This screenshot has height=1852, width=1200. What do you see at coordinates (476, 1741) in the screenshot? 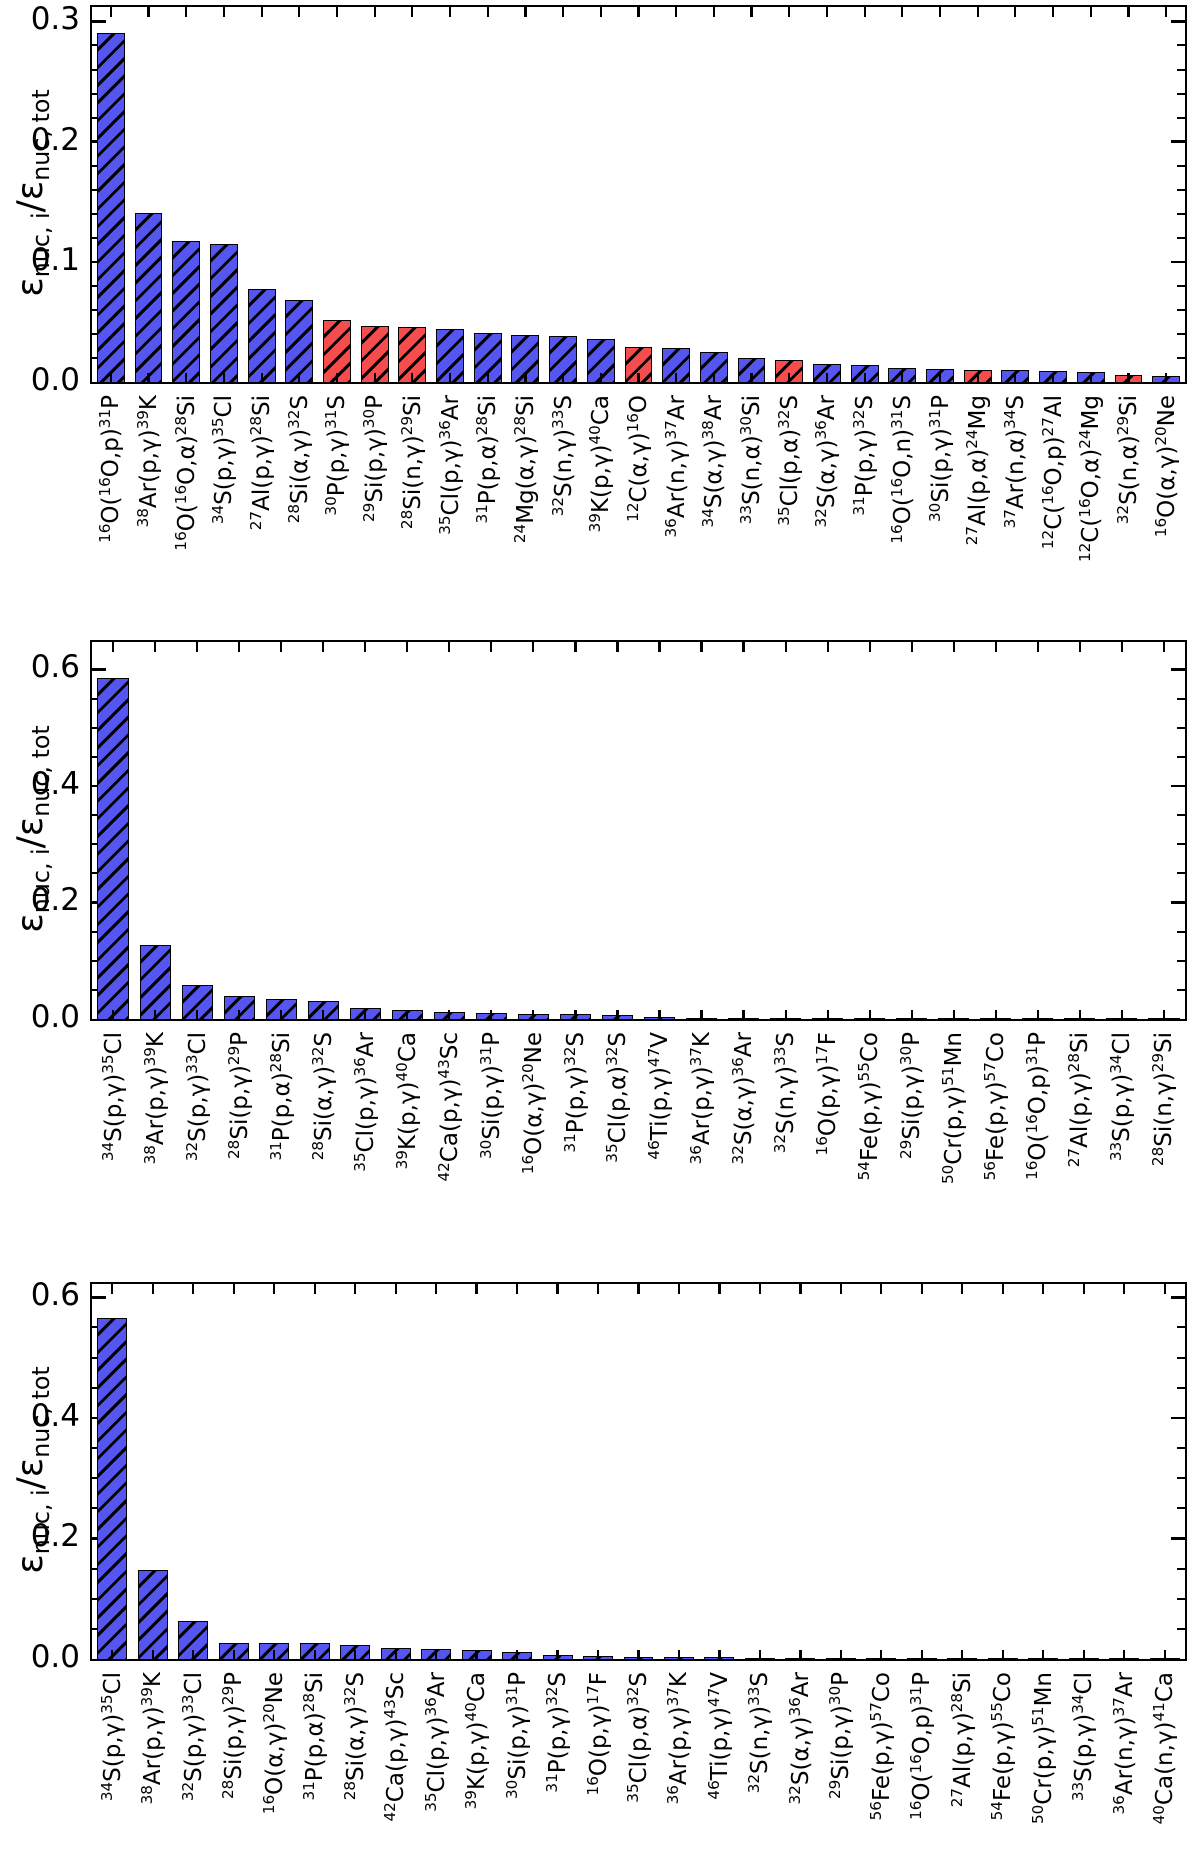
I see `x-tick-label: 39K(p,γ)40Ca` at bounding box center [476, 1741].